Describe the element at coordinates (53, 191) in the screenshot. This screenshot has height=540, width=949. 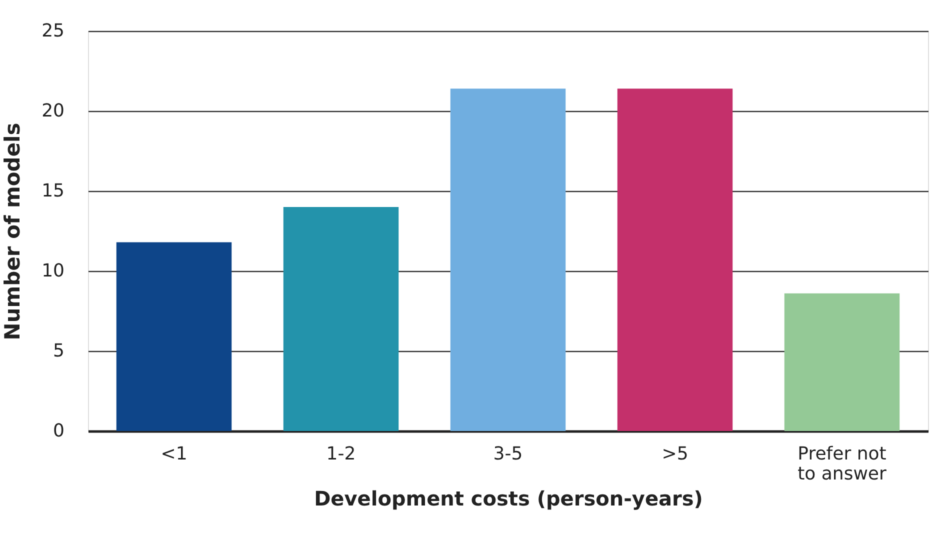
I see `y-tick-label: 15` at that location.